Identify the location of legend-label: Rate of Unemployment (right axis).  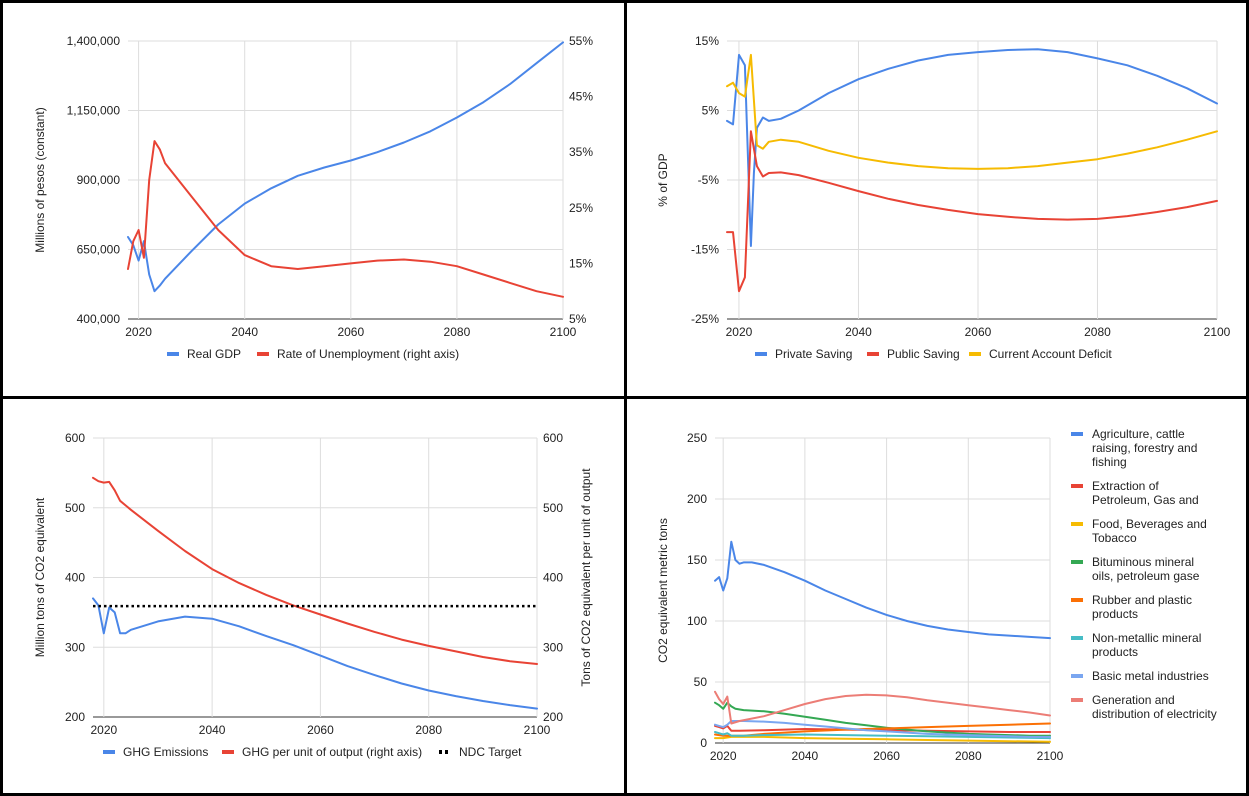
(368, 354).